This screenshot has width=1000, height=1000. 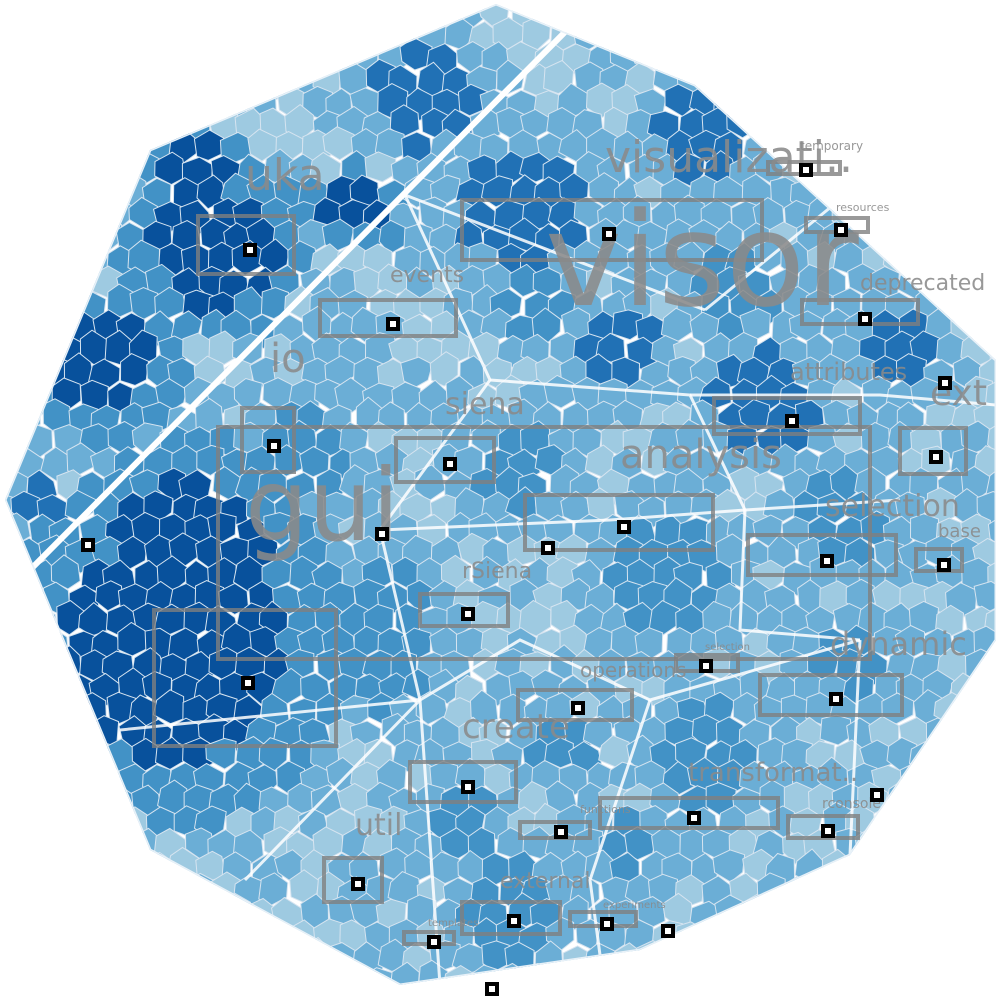 I want to click on label-gui: gui, so click(x=322, y=505).